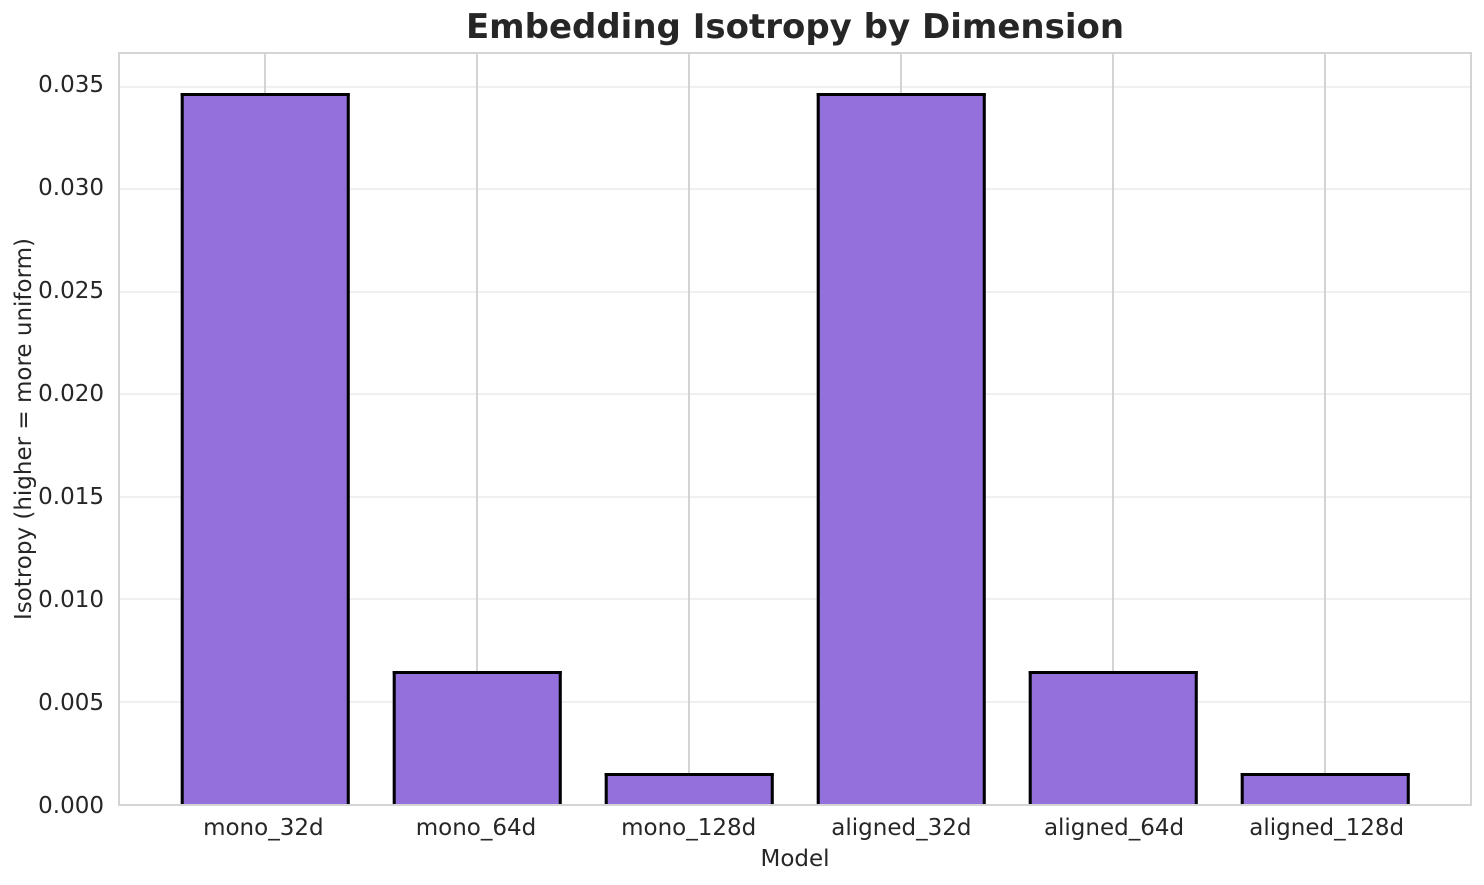 The height and width of the screenshot is (885, 1484). Describe the element at coordinates (71, 806) in the screenshot. I see `y-tick-label: 0.000` at that location.